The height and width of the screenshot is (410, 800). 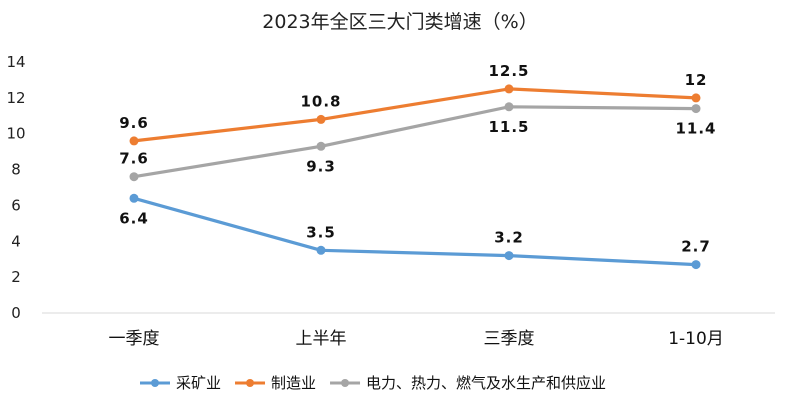 I want to click on legend-item-1: 采矿业, so click(x=180, y=383).